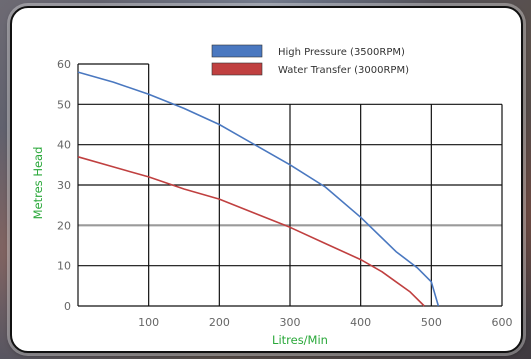 The height and width of the screenshot is (359, 531). Describe the element at coordinates (148, 322) in the screenshot. I see `x-tick-label: 100` at that location.